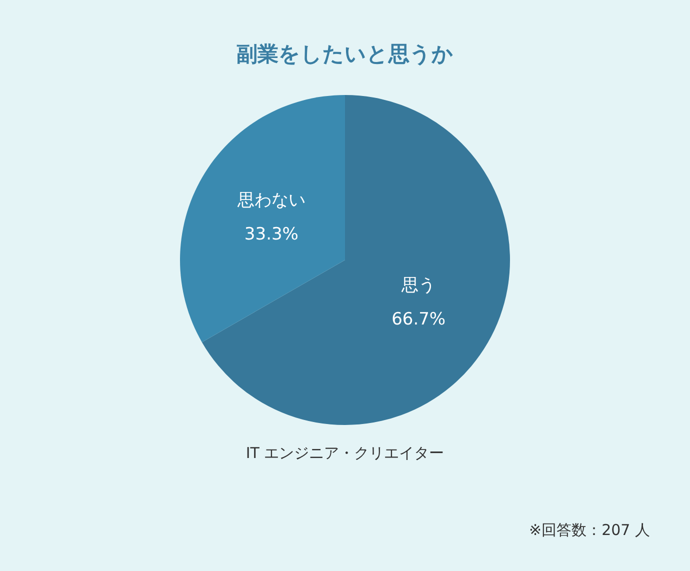  What do you see at coordinates (262, 218) in the screenshot?
I see `pie-slice` at bounding box center [262, 218].